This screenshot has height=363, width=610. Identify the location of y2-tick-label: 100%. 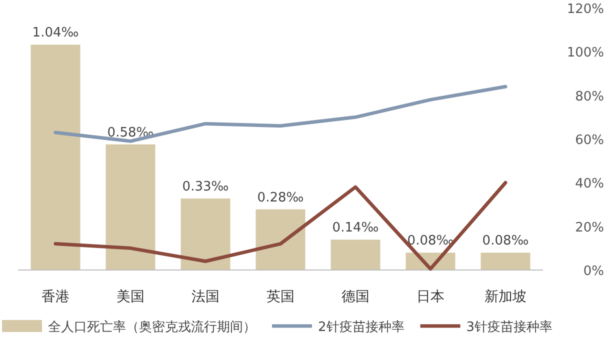
(585, 53).